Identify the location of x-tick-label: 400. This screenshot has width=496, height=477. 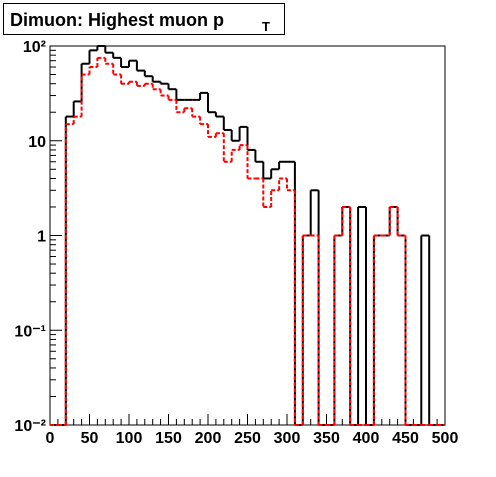
(366, 438).